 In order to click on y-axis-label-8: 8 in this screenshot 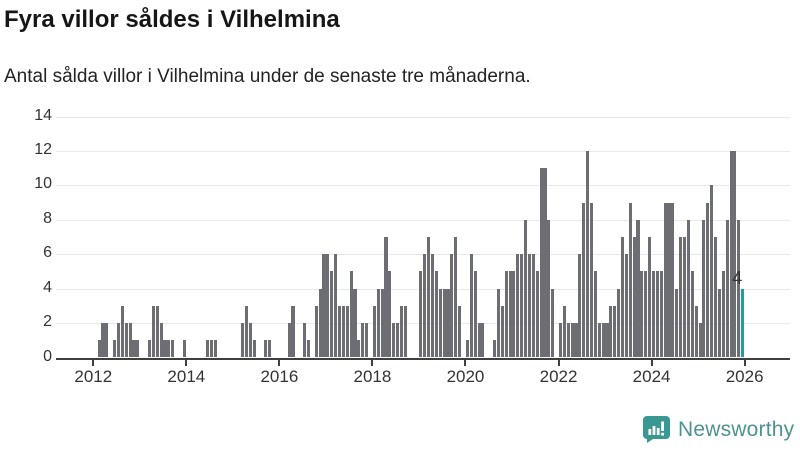, I will do `click(47, 218)`.